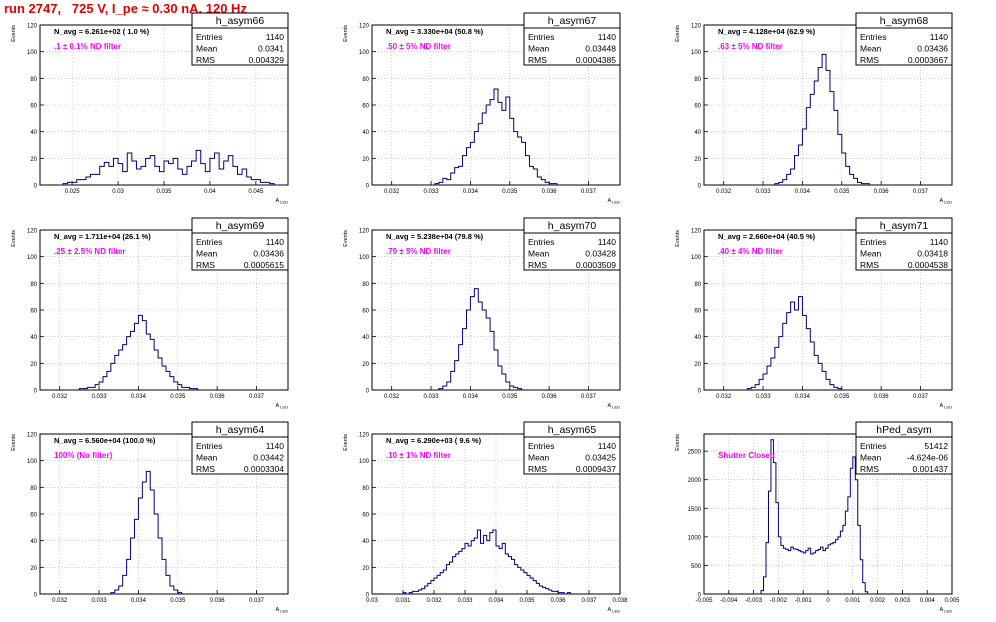  Describe the element at coordinates (903, 601) in the screenshot. I see `x-tick-label: 0.003` at that location.